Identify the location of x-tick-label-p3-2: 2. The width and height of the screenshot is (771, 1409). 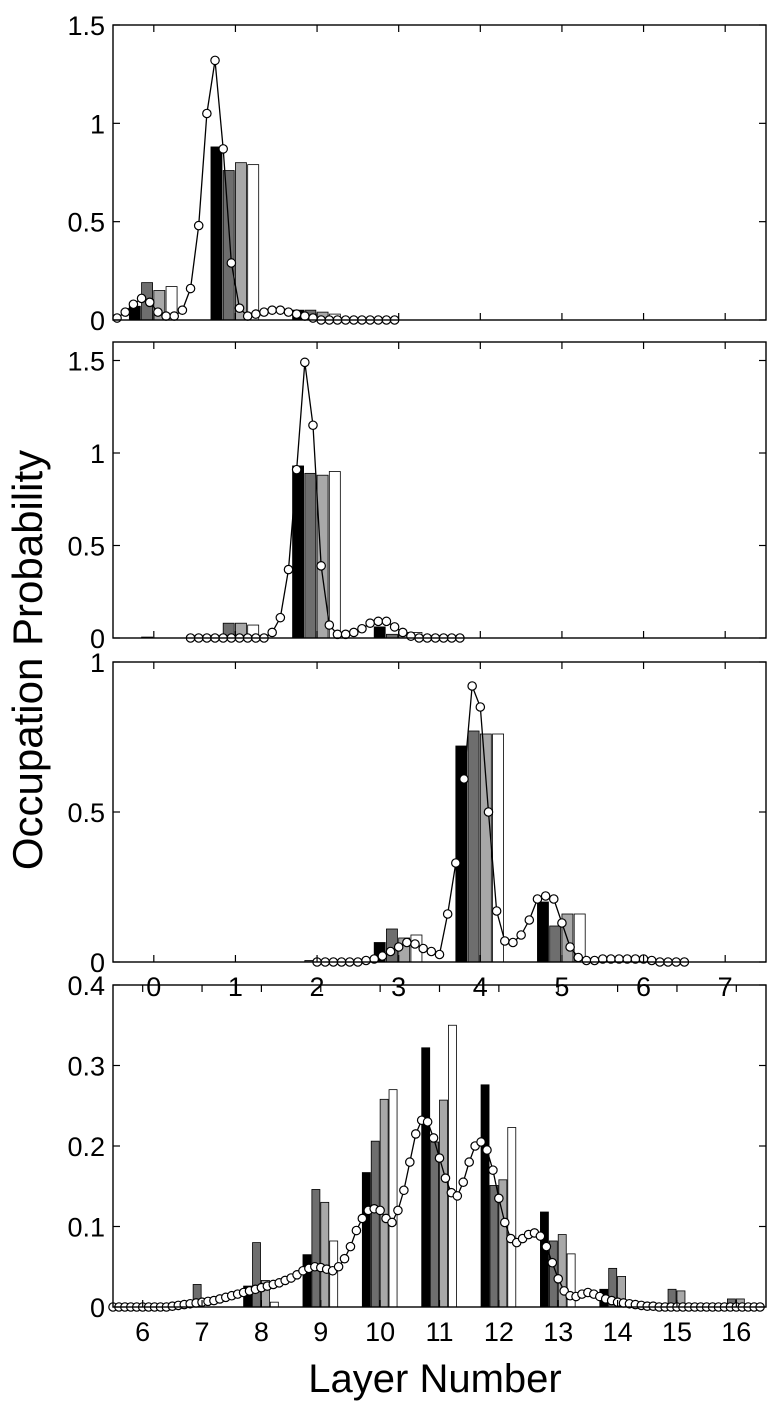
(317, 987).